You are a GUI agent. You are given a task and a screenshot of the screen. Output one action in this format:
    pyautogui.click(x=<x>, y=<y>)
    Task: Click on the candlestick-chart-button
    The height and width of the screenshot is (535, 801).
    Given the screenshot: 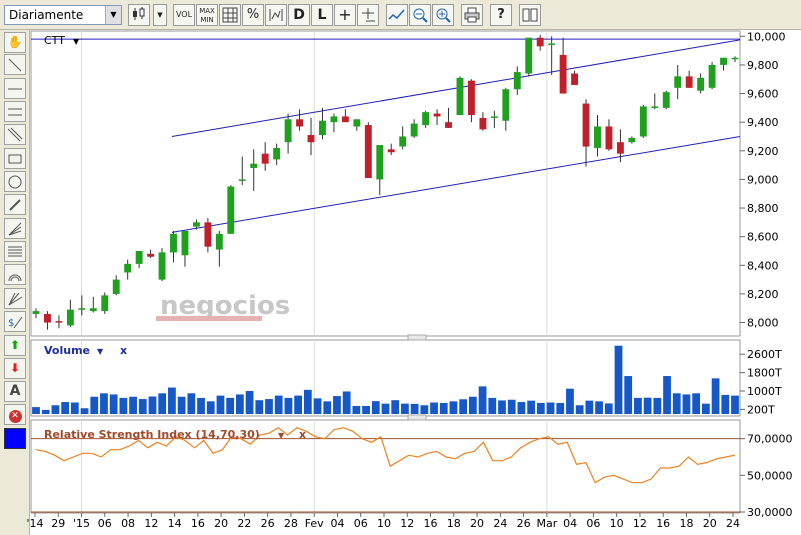 What is the action you would take?
    pyautogui.click(x=139, y=15)
    